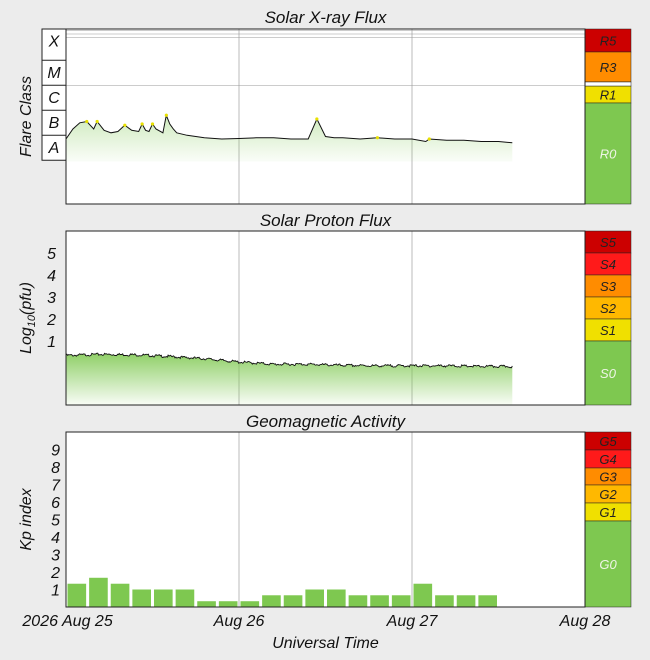 The height and width of the screenshot is (660, 650). I want to click on r-scale-label: R3, so click(608, 67).